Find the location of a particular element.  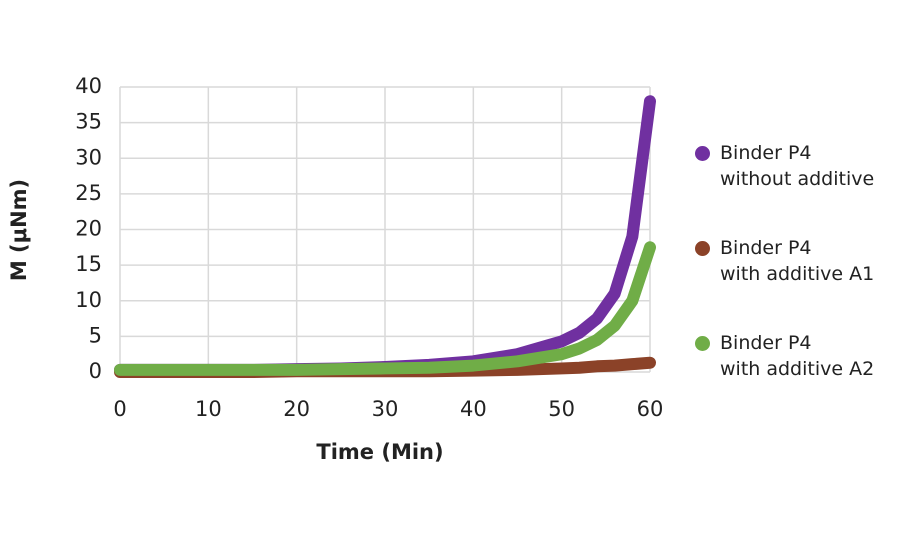

y-tick-label: 5 is located at coordinates (95, 335).